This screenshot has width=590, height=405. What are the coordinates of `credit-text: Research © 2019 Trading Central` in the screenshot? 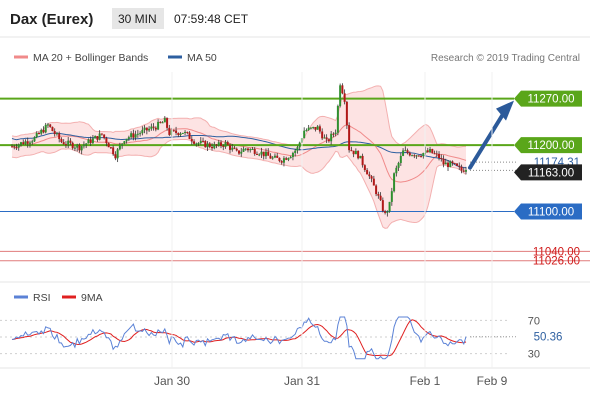 It's located at (505, 58).